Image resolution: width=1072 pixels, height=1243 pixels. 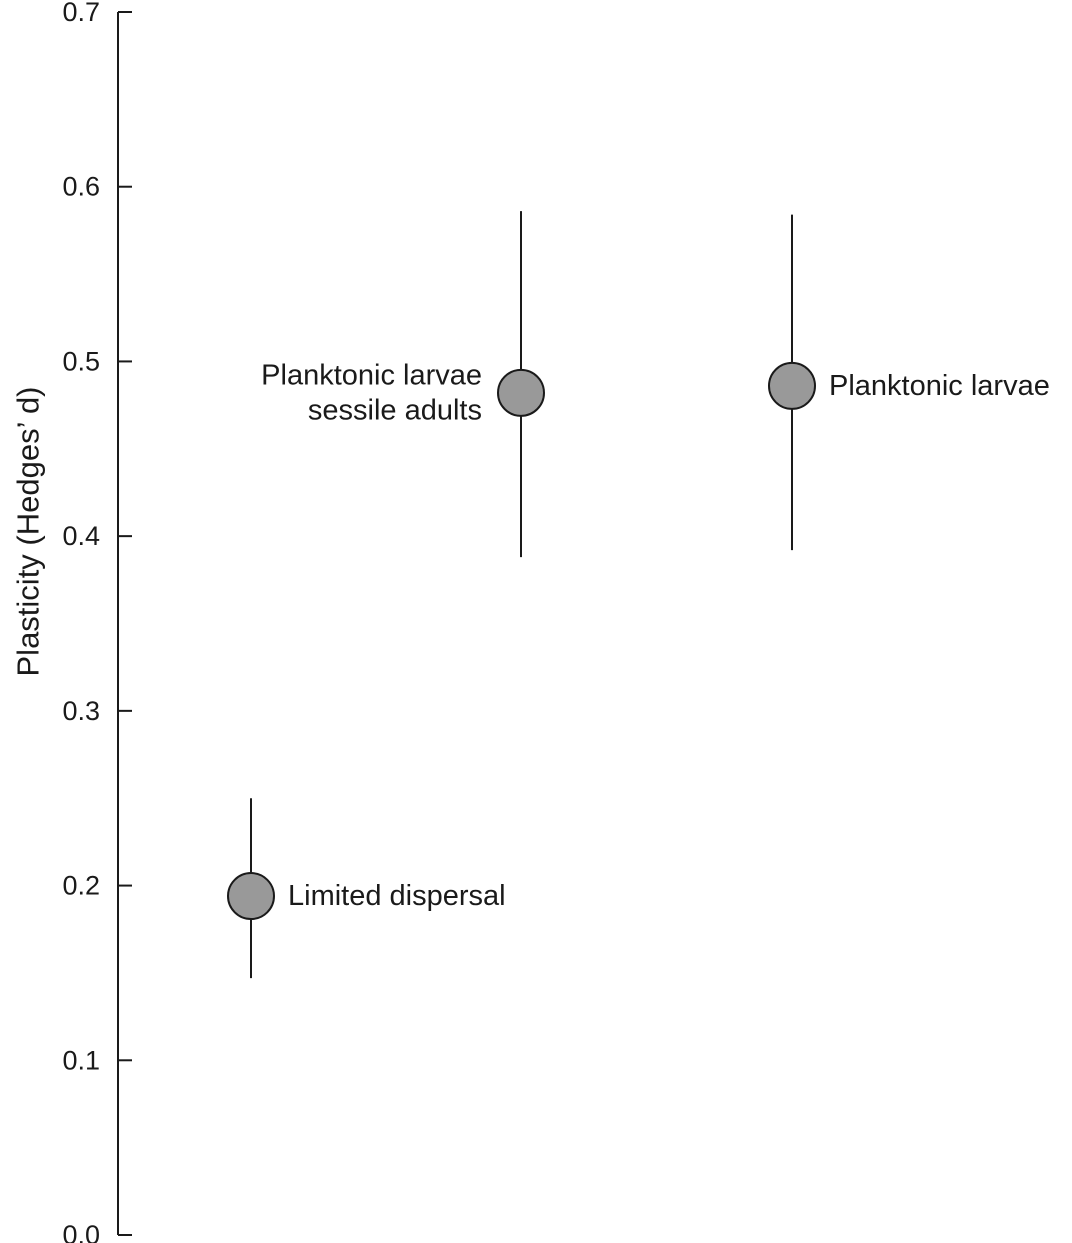 I want to click on y-tick-label: 0.2, so click(x=81, y=886).